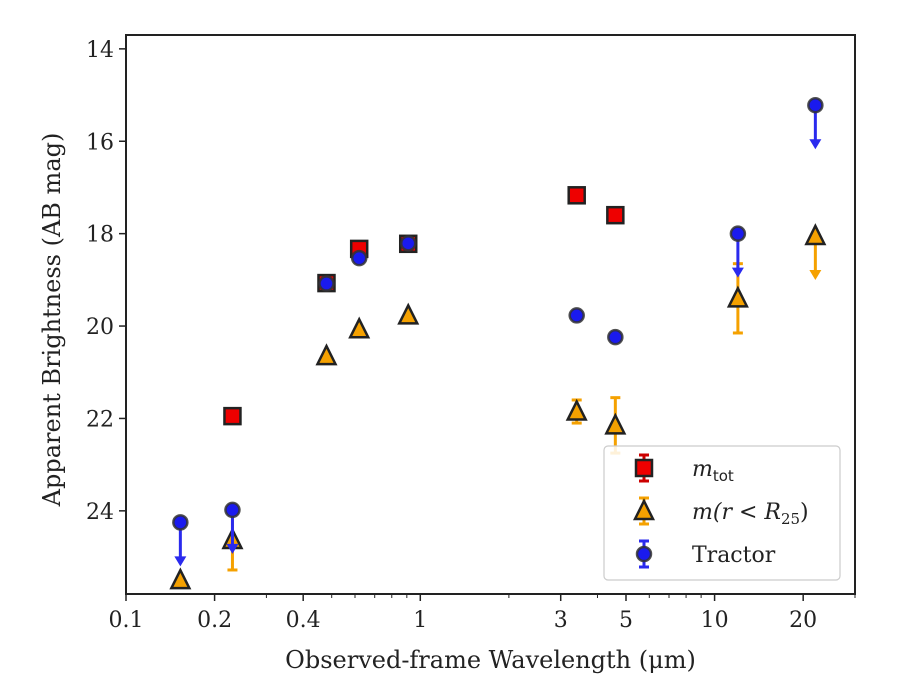 The width and height of the screenshot is (900, 700). What do you see at coordinates (100, 50) in the screenshot?
I see `y-tick-label: 14` at bounding box center [100, 50].